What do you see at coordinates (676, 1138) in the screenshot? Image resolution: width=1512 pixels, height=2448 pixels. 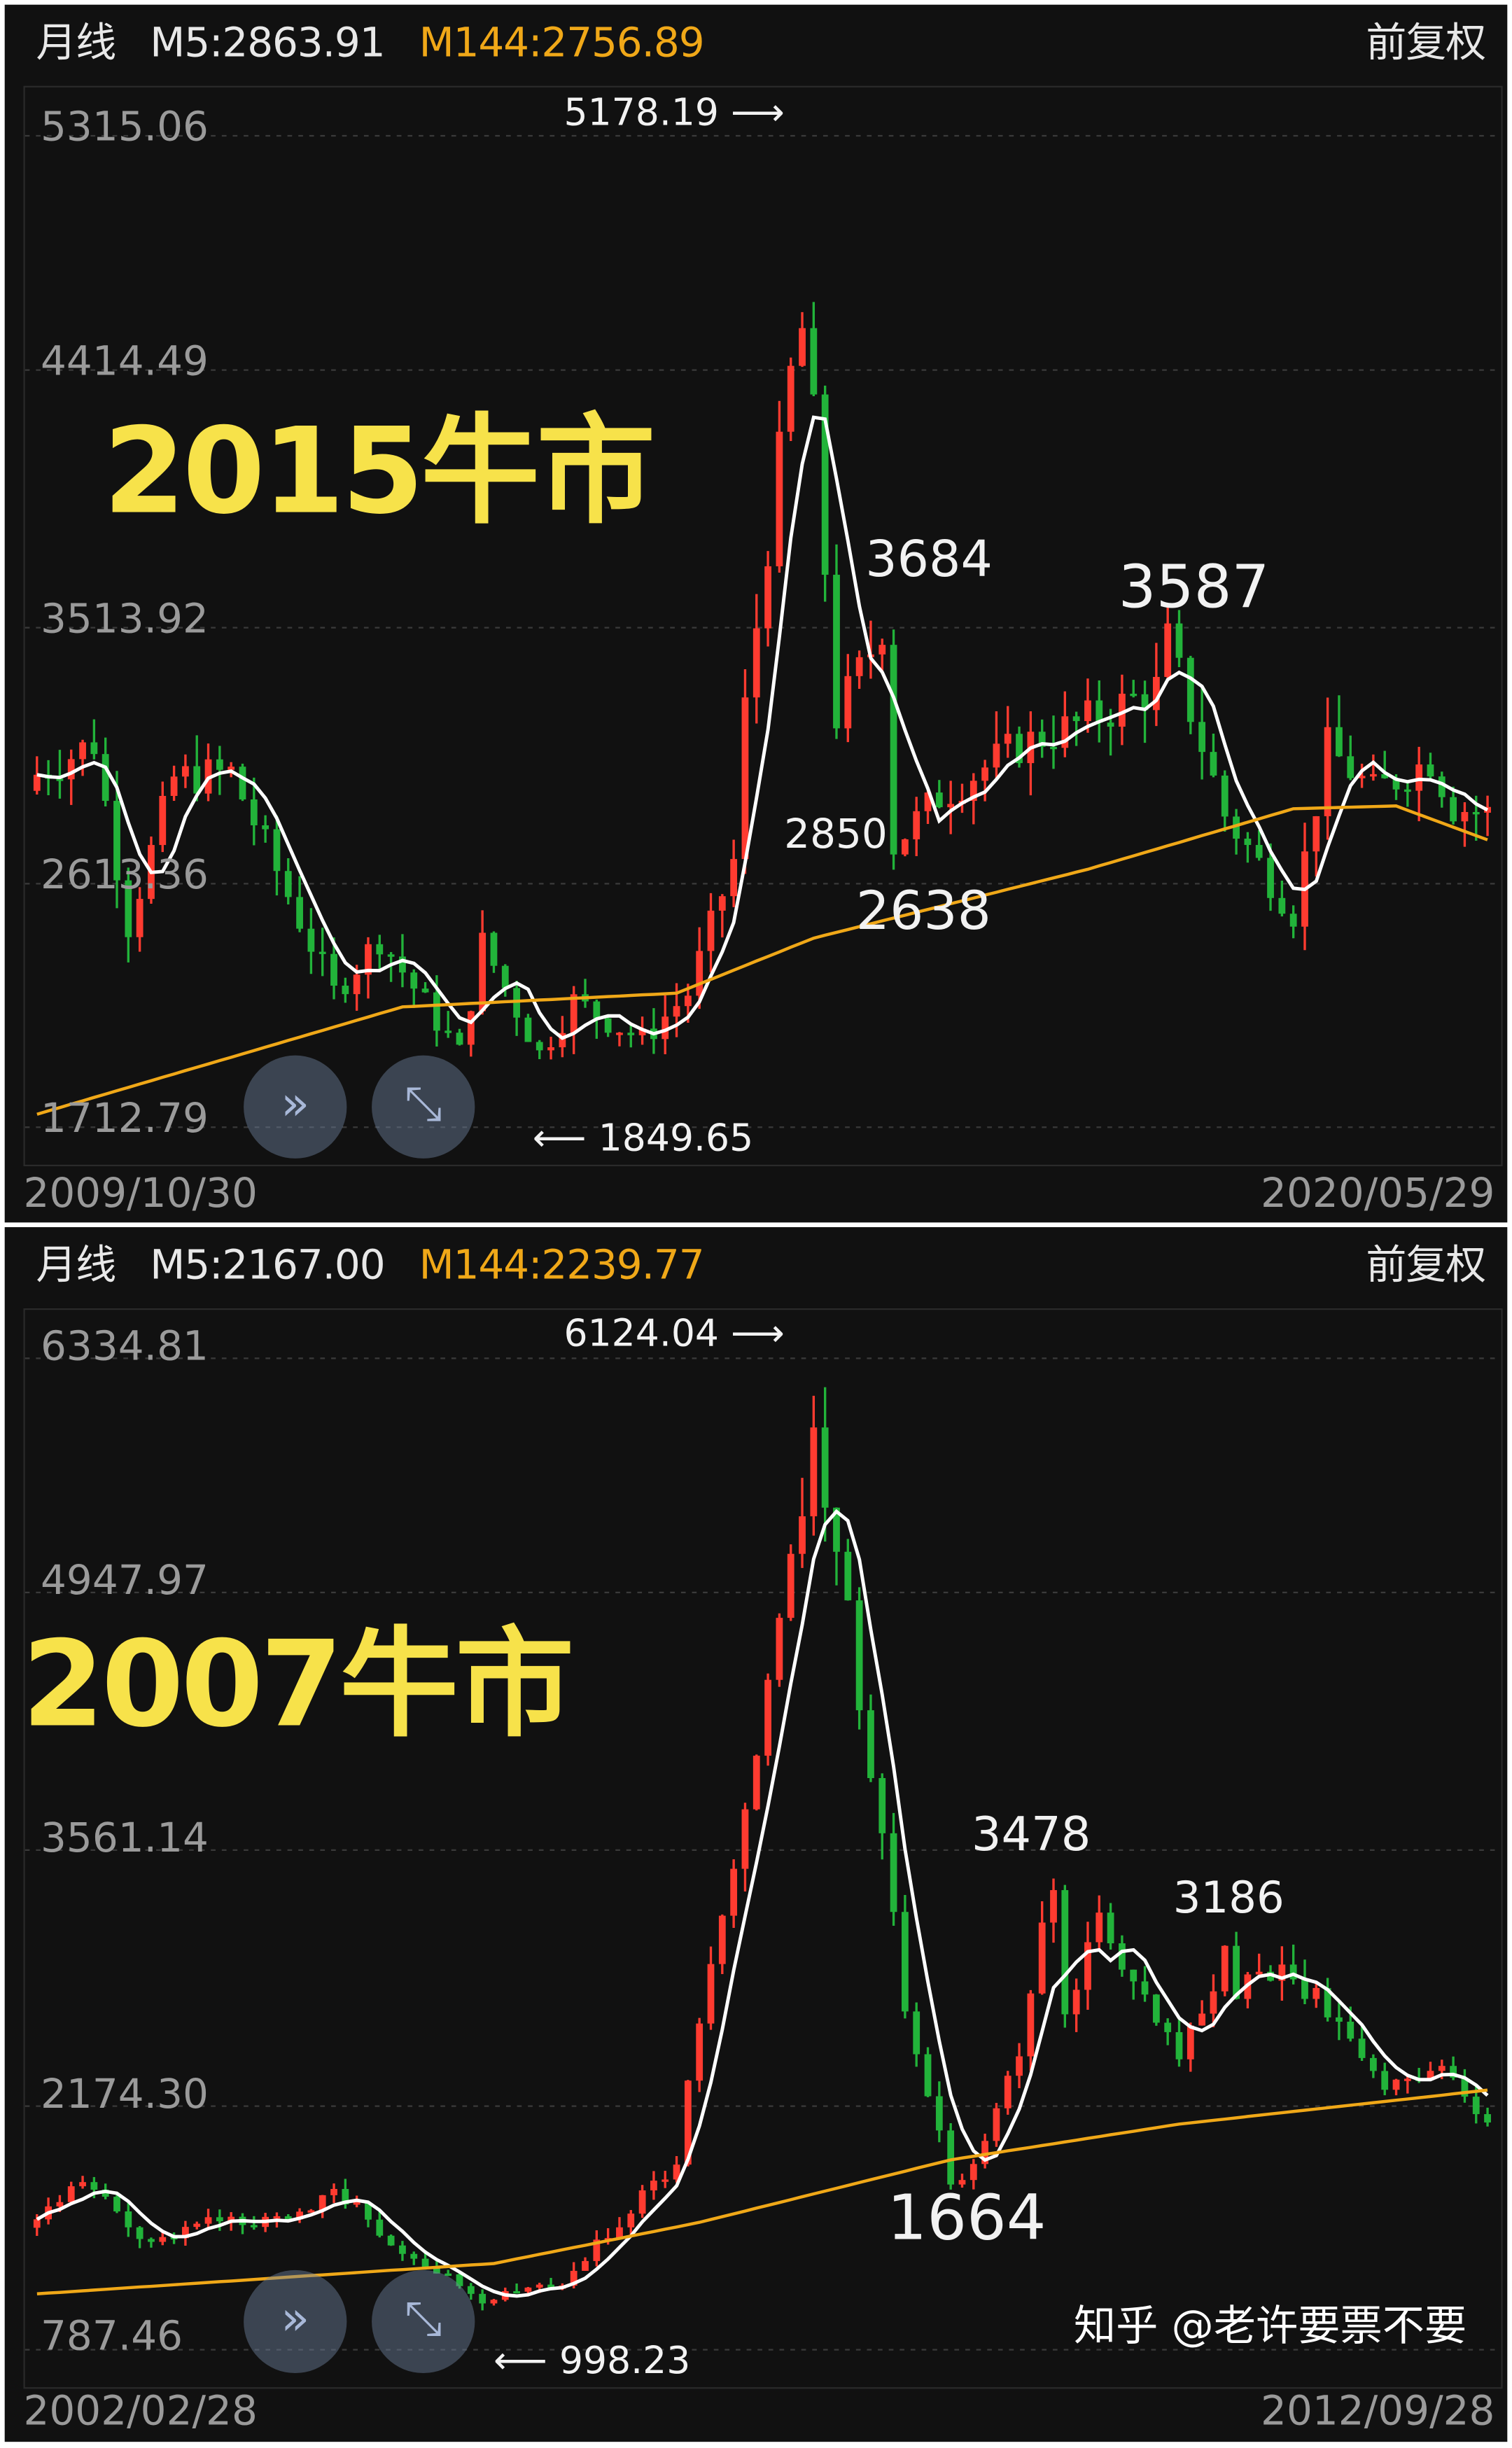 I see `low-value: 1849.65` at bounding box center [676, 1138].